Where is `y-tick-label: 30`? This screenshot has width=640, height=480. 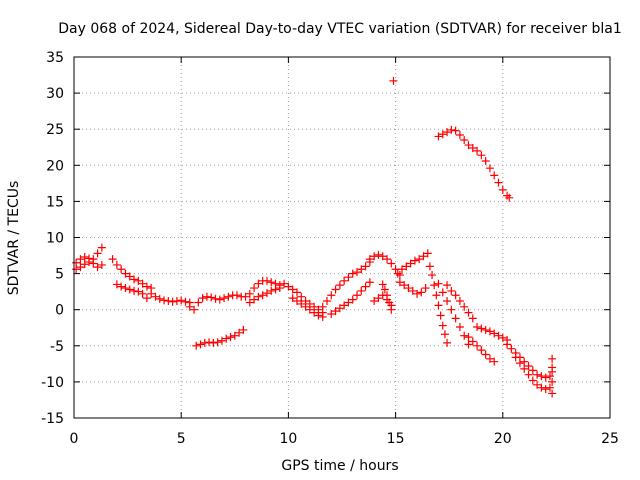
y-tick-label: 30 is located at coordinates (55, 94).